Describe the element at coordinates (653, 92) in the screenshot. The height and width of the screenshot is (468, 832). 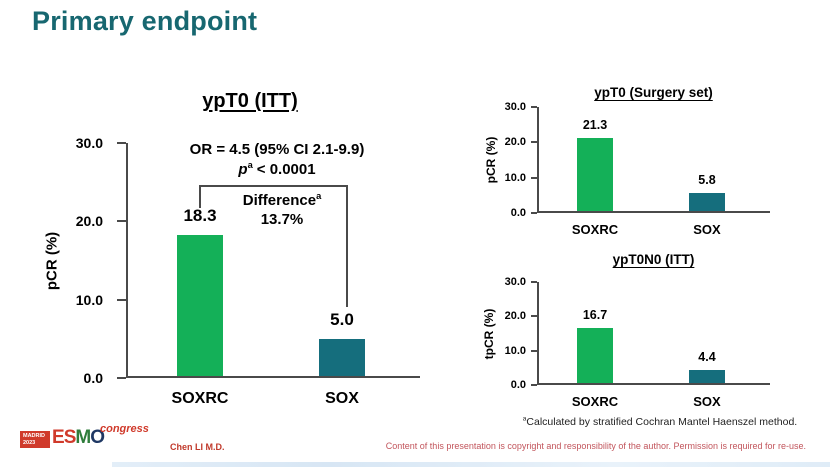
I see `surgery-set-chart-title: ypT0 (Surgery set)` at that location.